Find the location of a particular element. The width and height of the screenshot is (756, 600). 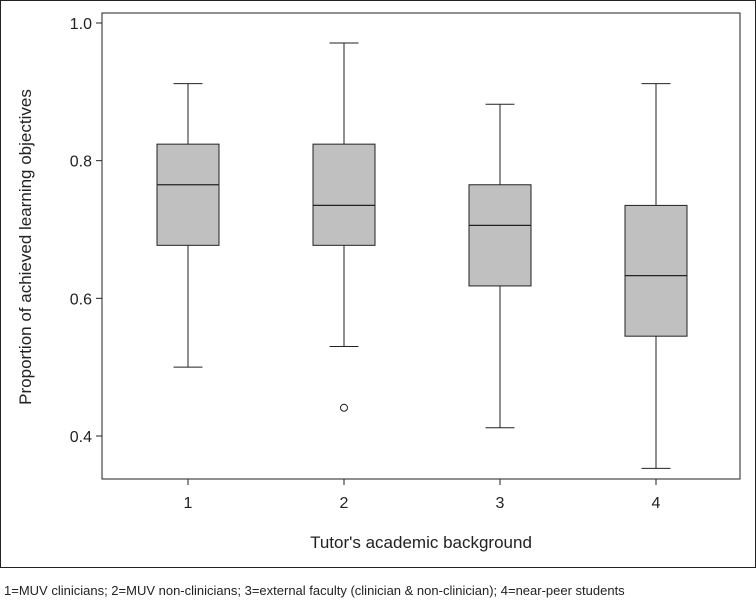

y-tick-label: 0.4 is located at coordinates (81, 437).